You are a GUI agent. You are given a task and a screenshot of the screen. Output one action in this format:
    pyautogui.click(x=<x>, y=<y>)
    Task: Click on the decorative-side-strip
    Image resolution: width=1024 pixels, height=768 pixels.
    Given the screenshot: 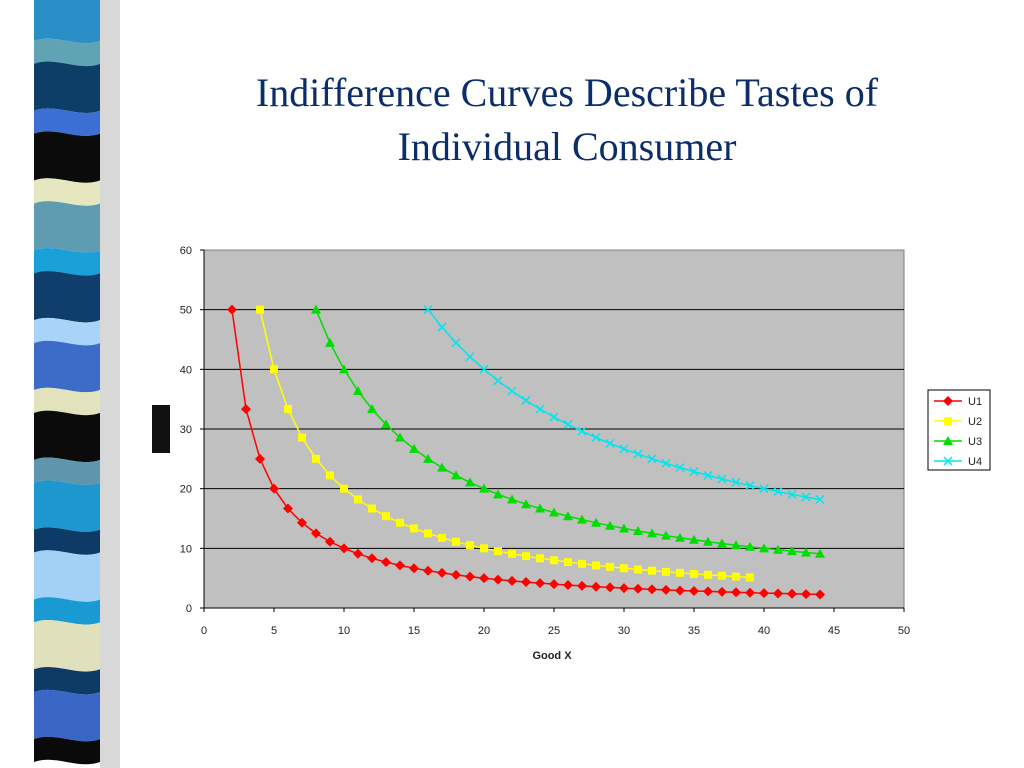 What is the action you would take?
    pyautogui.click(x=77, y=384)
    